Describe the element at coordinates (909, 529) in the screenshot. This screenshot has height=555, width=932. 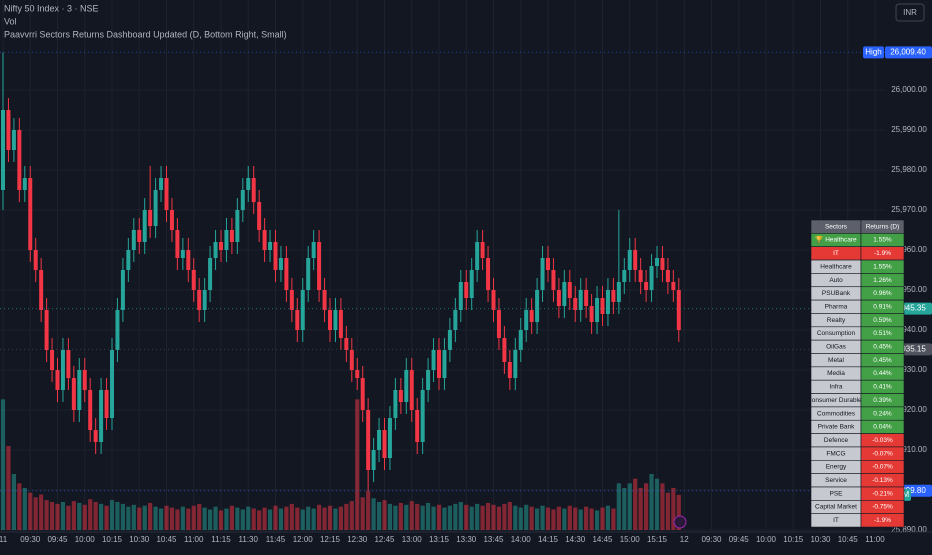
I see `y-tick-label: 25,890.00` at that location.